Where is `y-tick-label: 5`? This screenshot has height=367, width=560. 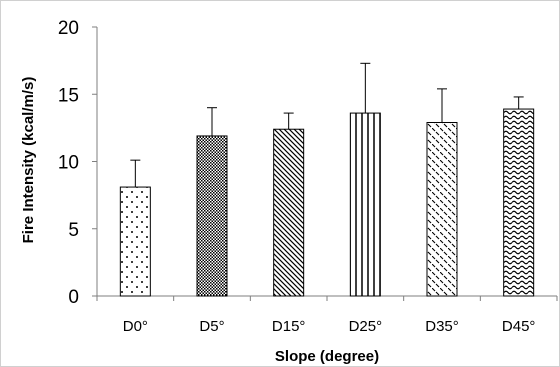
y-tick-label: 5 is located at coordinates (73, 230).